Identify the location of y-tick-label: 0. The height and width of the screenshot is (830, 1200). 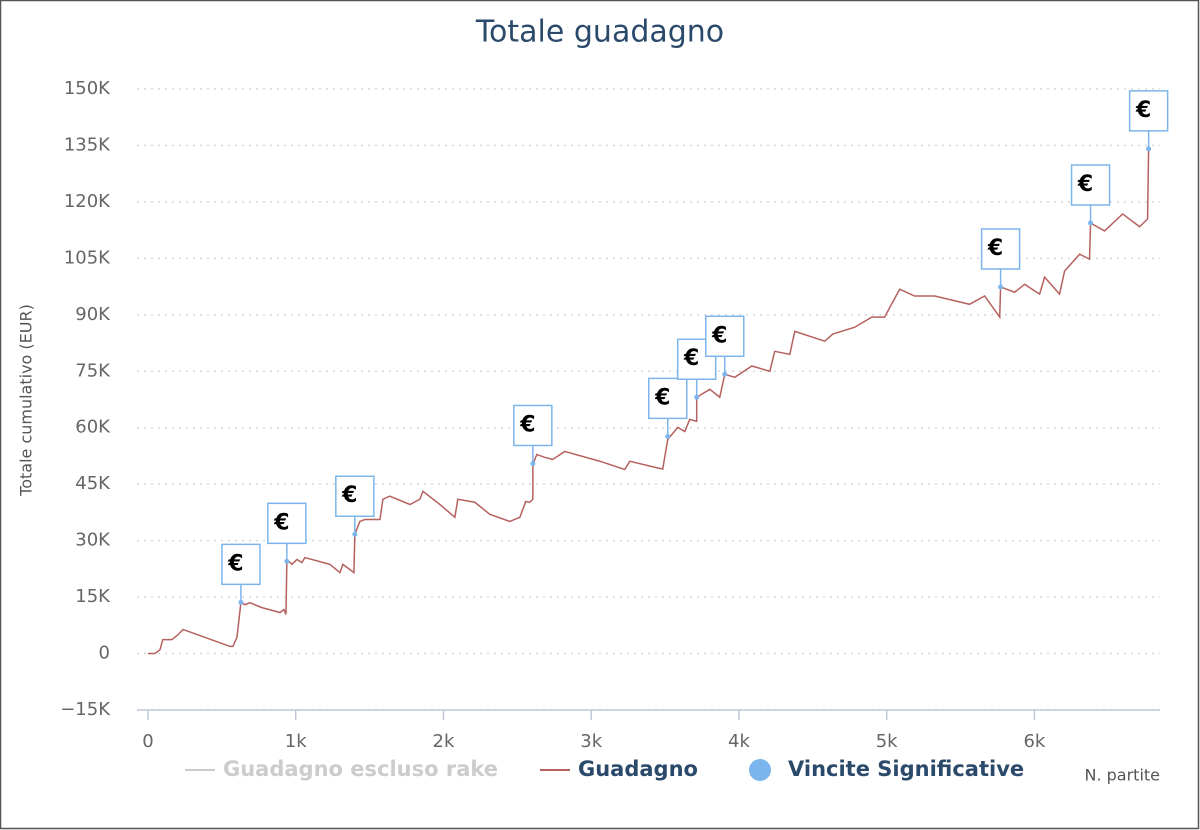
(104, 653).